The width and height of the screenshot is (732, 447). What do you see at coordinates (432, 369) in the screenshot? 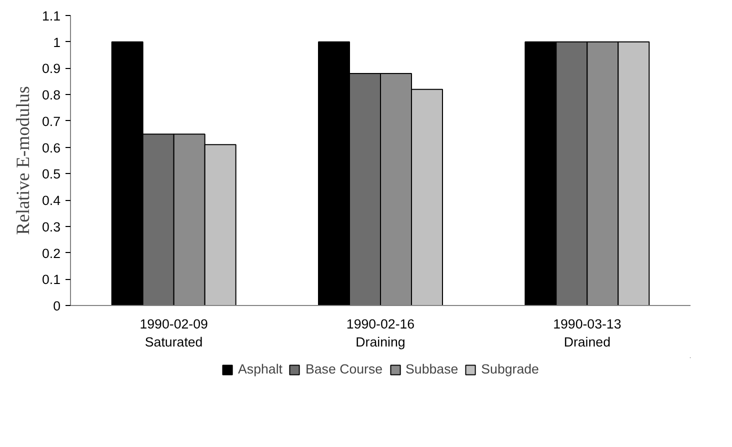
I see `legend-label: Subbase` at bounding box center [432, 369].